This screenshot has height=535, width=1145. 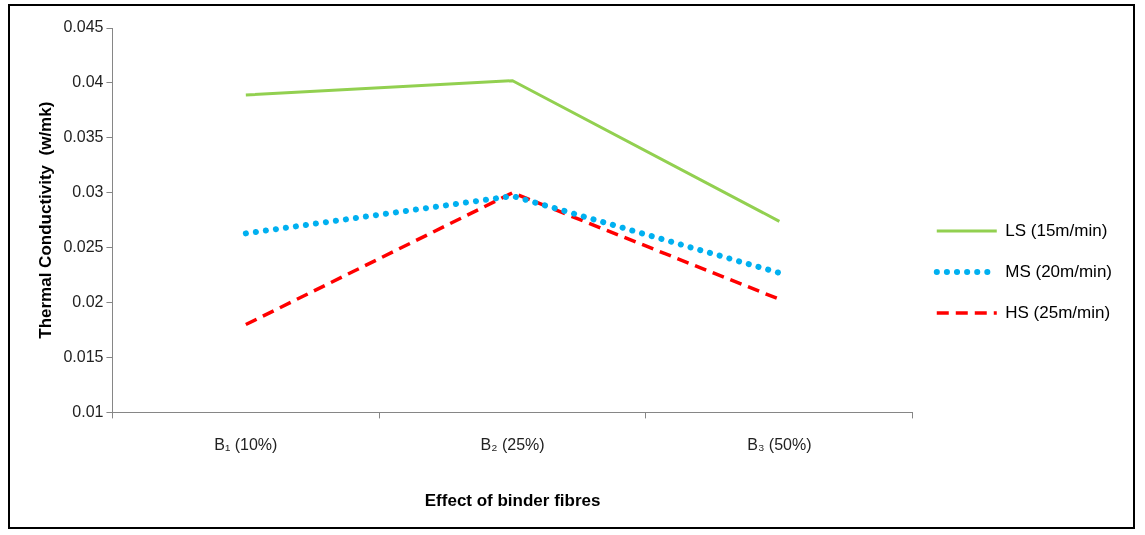 What do you see at coordinates (1058, 312) in the screenshot?
I see `legend-label: HS (25m/min)` at bounding box center [1058, 312].